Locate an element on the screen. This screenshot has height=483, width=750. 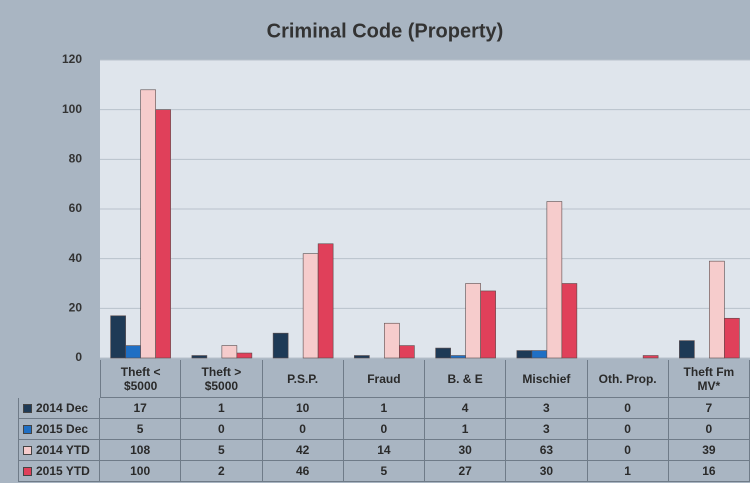
table-value: 63 is located at coordinates (547, 450).